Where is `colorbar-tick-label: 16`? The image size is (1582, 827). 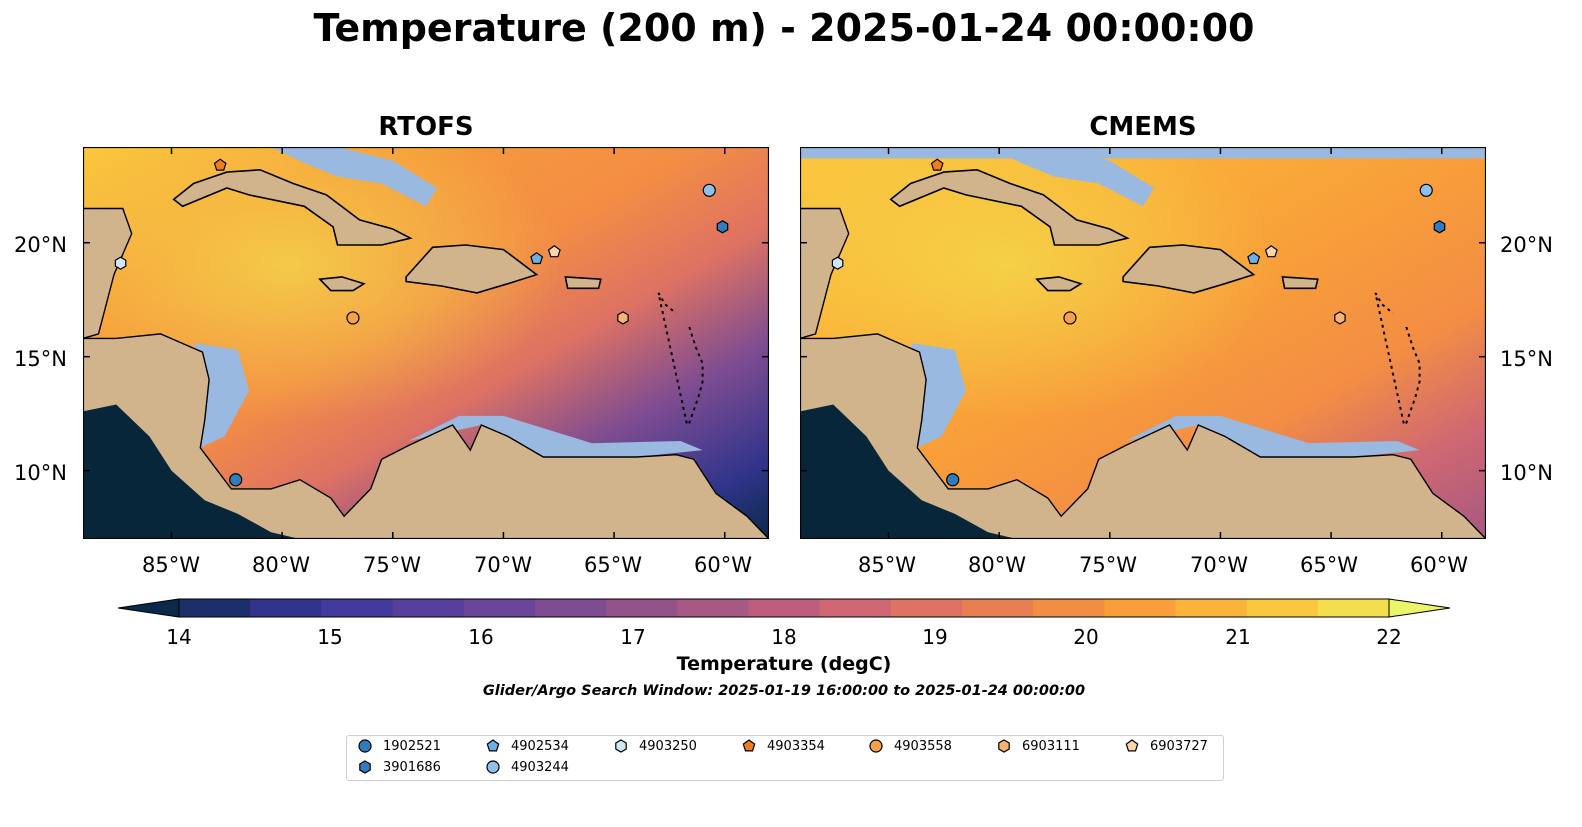
colorbar-tick-label: 16 is located at coordinates (481, 637).